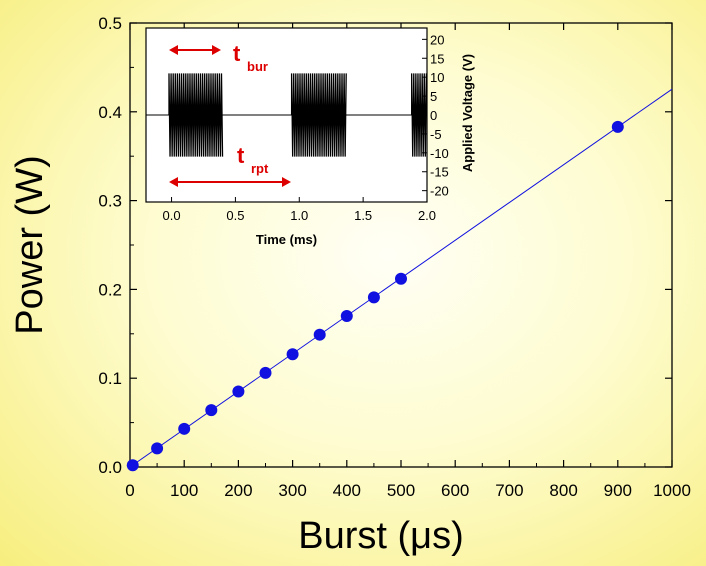 The width and height of the screenshot is (706, 566). Describe the element at coordinates (237, 53) in the screenshot. I see `t-bur-label: t` at that location.